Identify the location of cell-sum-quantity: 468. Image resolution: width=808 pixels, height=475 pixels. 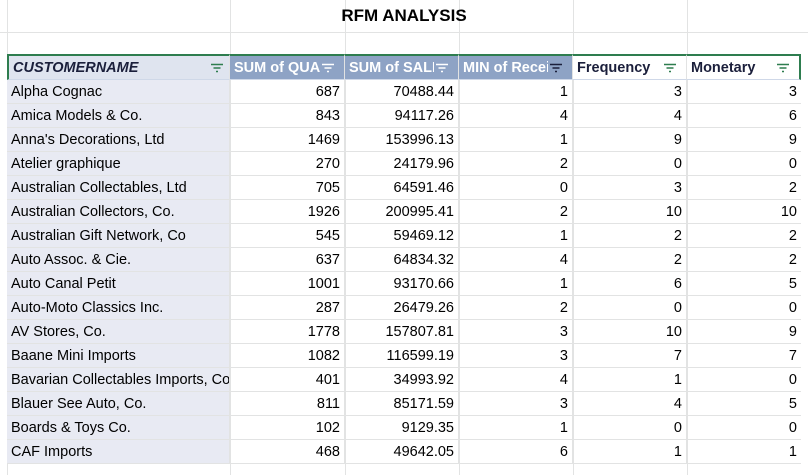
(287, 452).